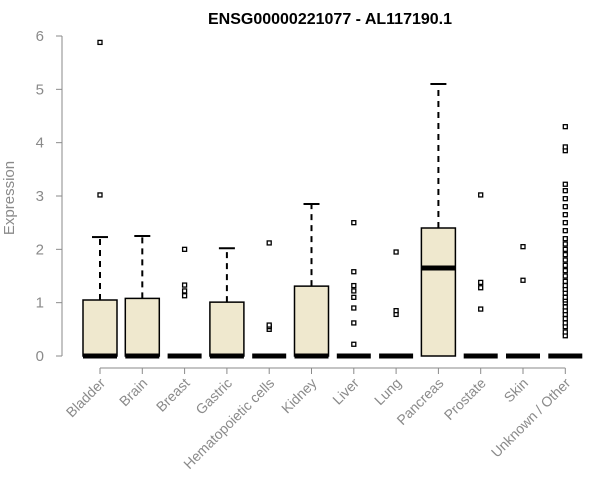 Image resolution: width=600 pixels, height=500 pixels. Describe the element at coordinates (9, 198) in the screenshot. I see `y-axis-label: Expression` at that location.